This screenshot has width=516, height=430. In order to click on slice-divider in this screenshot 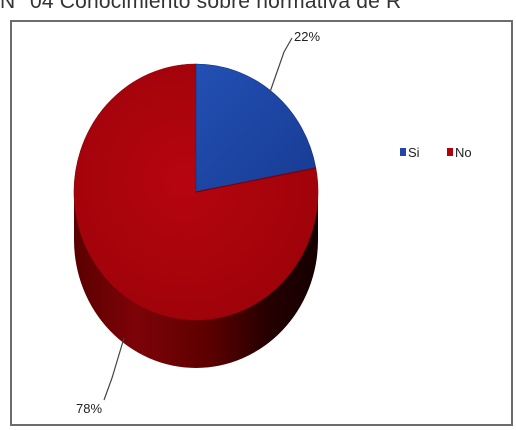, I will do `click(255, 180)`.